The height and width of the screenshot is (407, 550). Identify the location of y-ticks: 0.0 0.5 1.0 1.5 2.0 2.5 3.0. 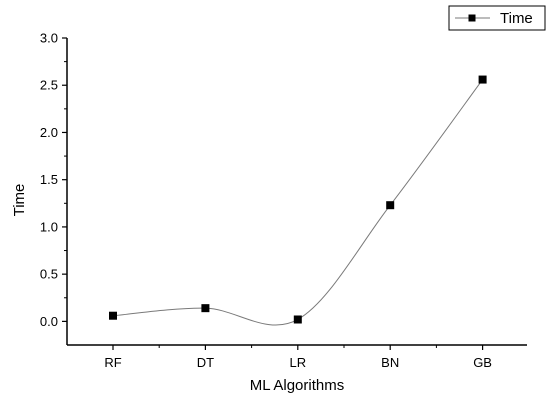
(53, 180).